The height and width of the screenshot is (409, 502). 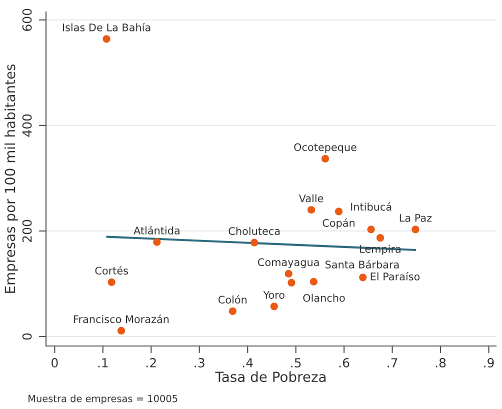 What do you see at coordinates (27, 125) in the screenshot?
I see `y-tick-label: 400` at bounding box center [27, 125].